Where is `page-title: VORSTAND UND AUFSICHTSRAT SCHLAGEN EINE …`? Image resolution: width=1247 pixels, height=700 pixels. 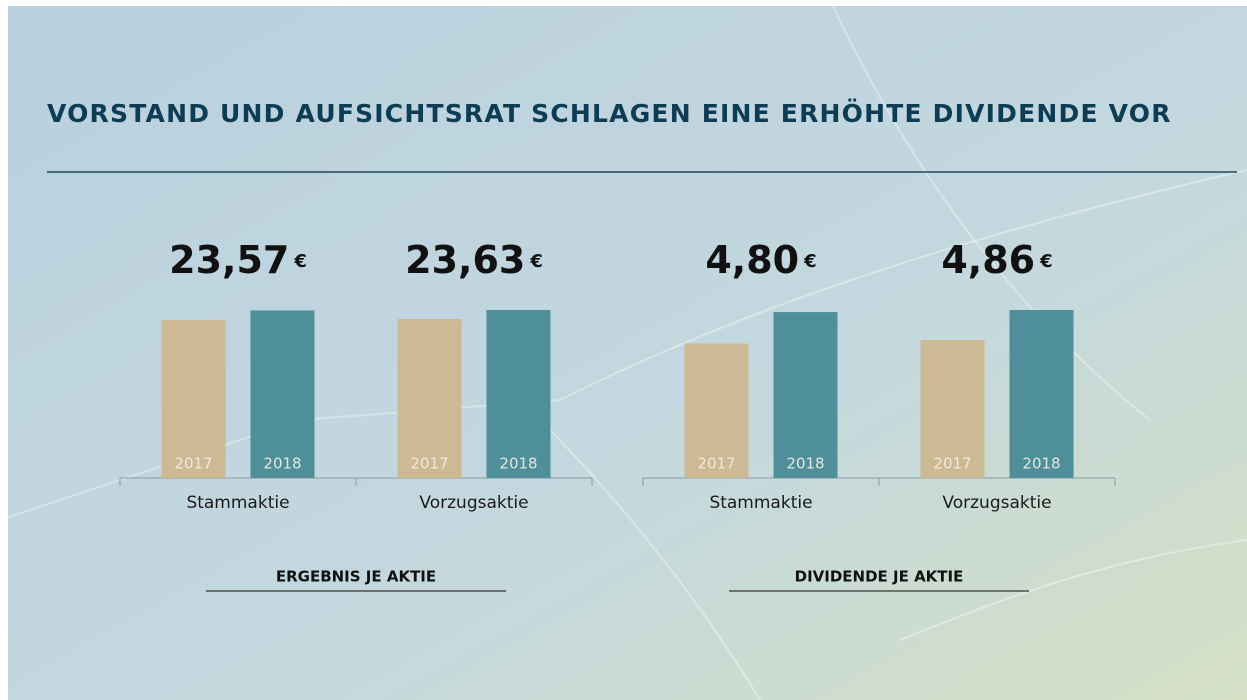
page-title: VORSTAND UND AUFSICHTSRAT SCHLAGEN EINE … is located at coordinates (609, 113).